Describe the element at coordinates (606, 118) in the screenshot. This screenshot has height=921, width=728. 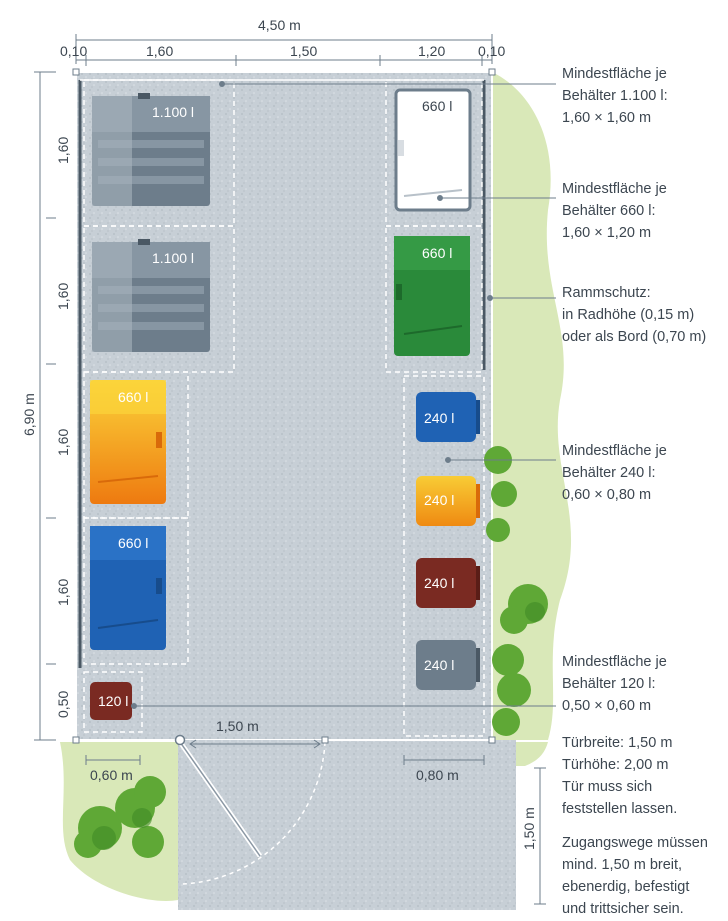
I see `svg-text: 1,60 × 1,60 m` at that location.